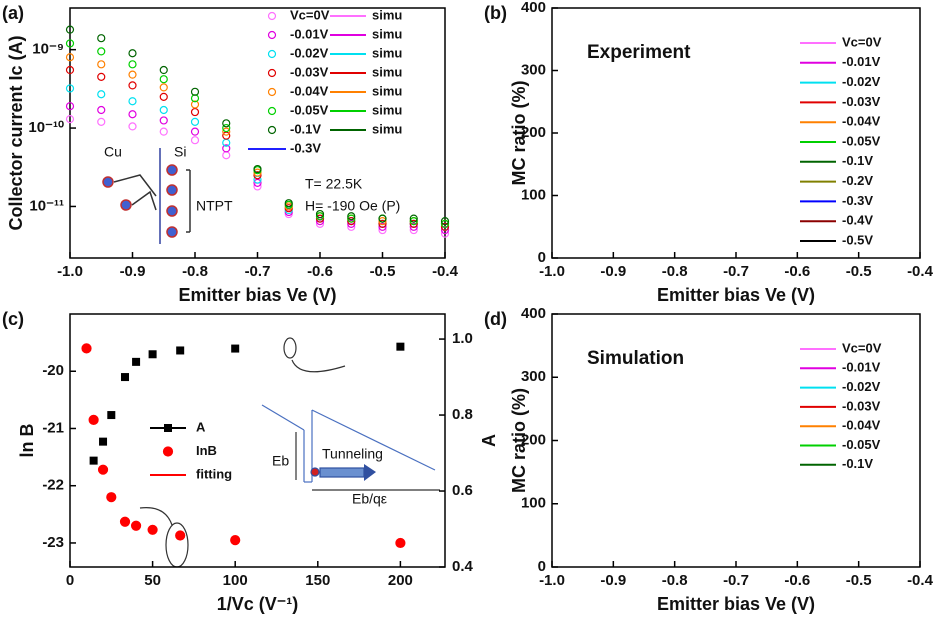 The width and height of the screenshot is (935, 627). I want to click on y-axis-label: ln B, so click(27, 441).